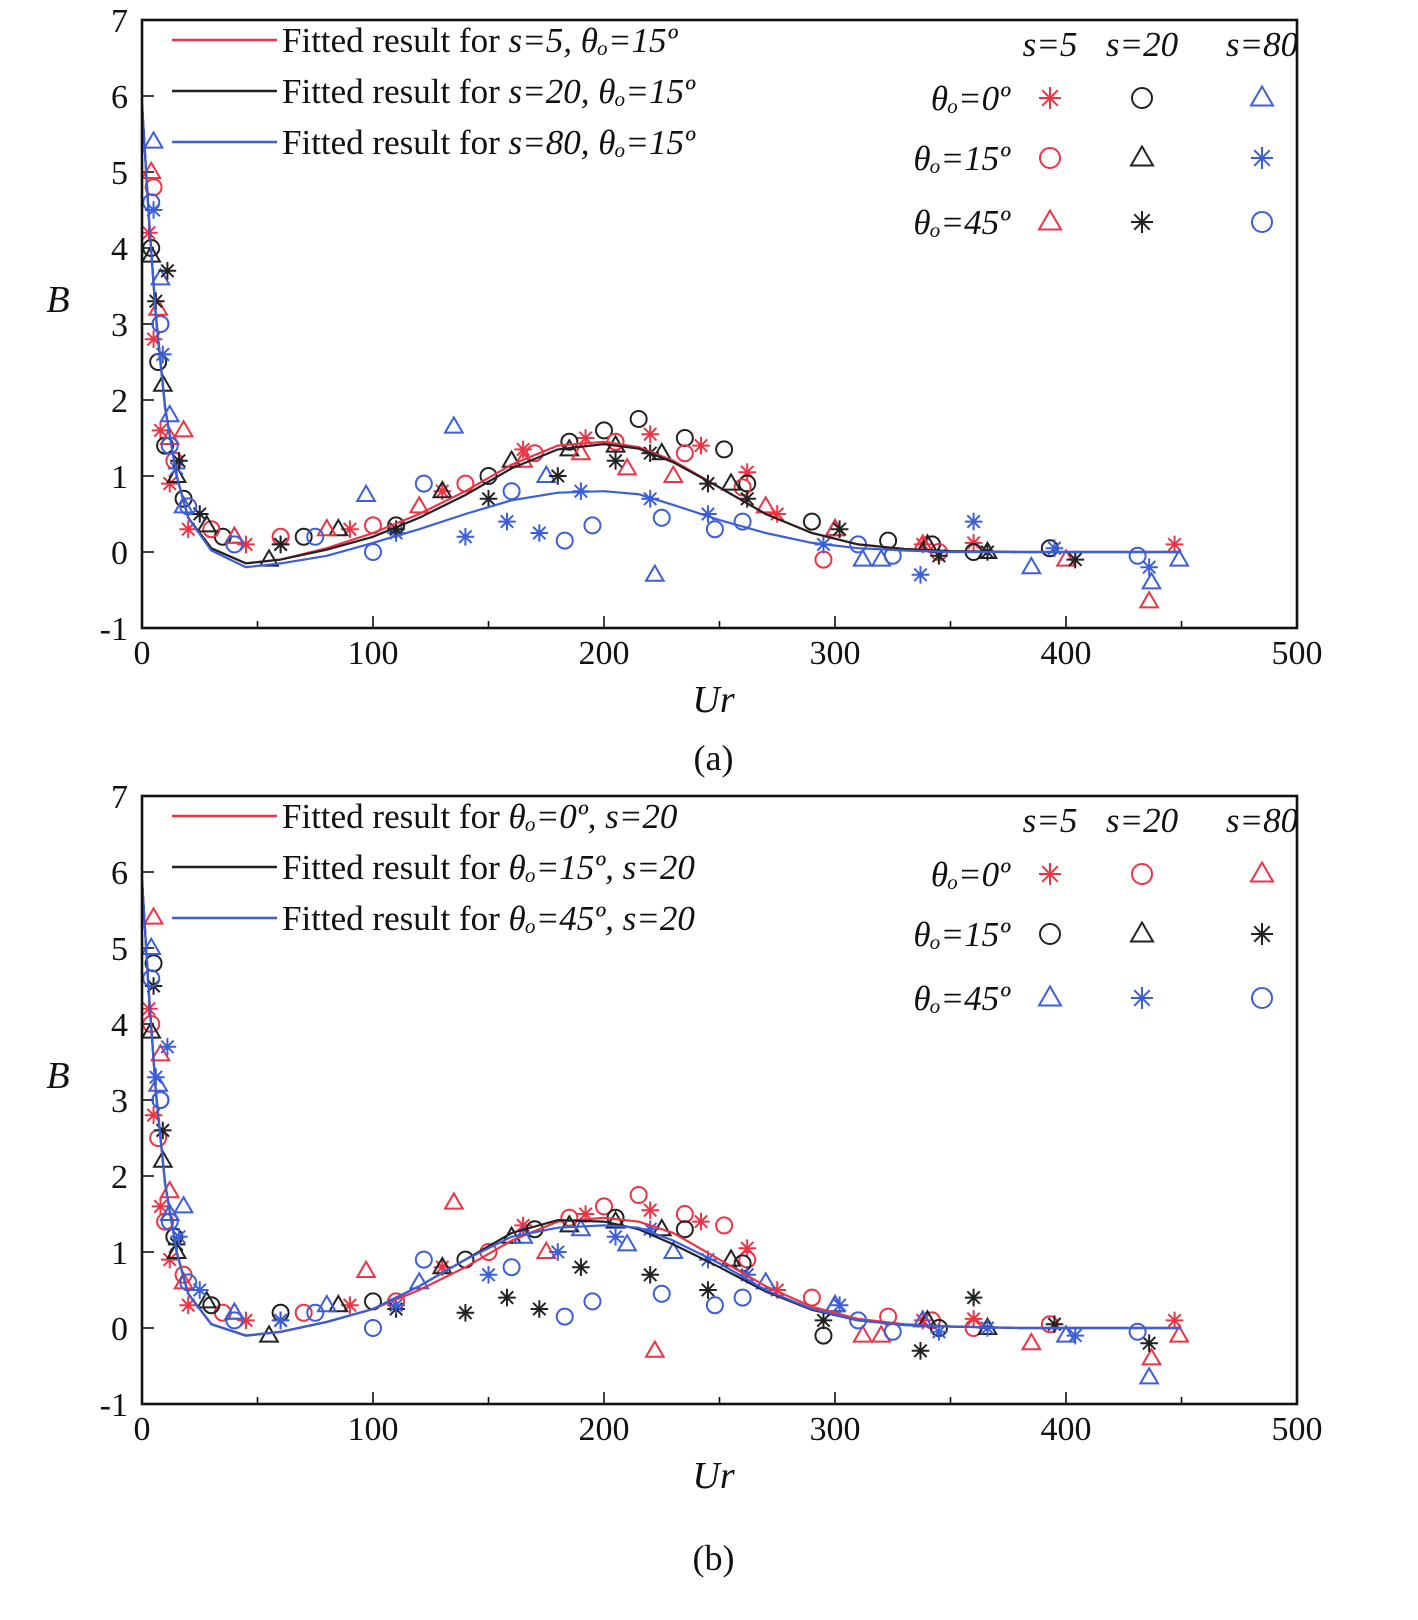 The width and height of the screenshot is (1418, 1620). Describe the element at coordinates (594, 40) in the screenshot. I see `legend-label-main: s=5, θₒ=15º` at that location.